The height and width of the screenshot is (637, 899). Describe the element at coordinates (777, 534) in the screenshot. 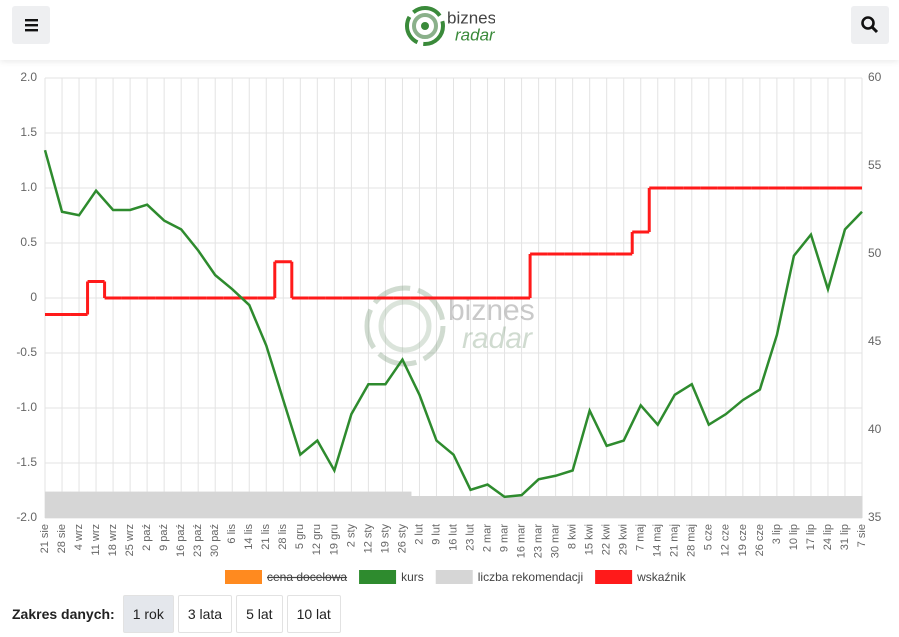

I see `x-tick-label: 3 lip` at that location.